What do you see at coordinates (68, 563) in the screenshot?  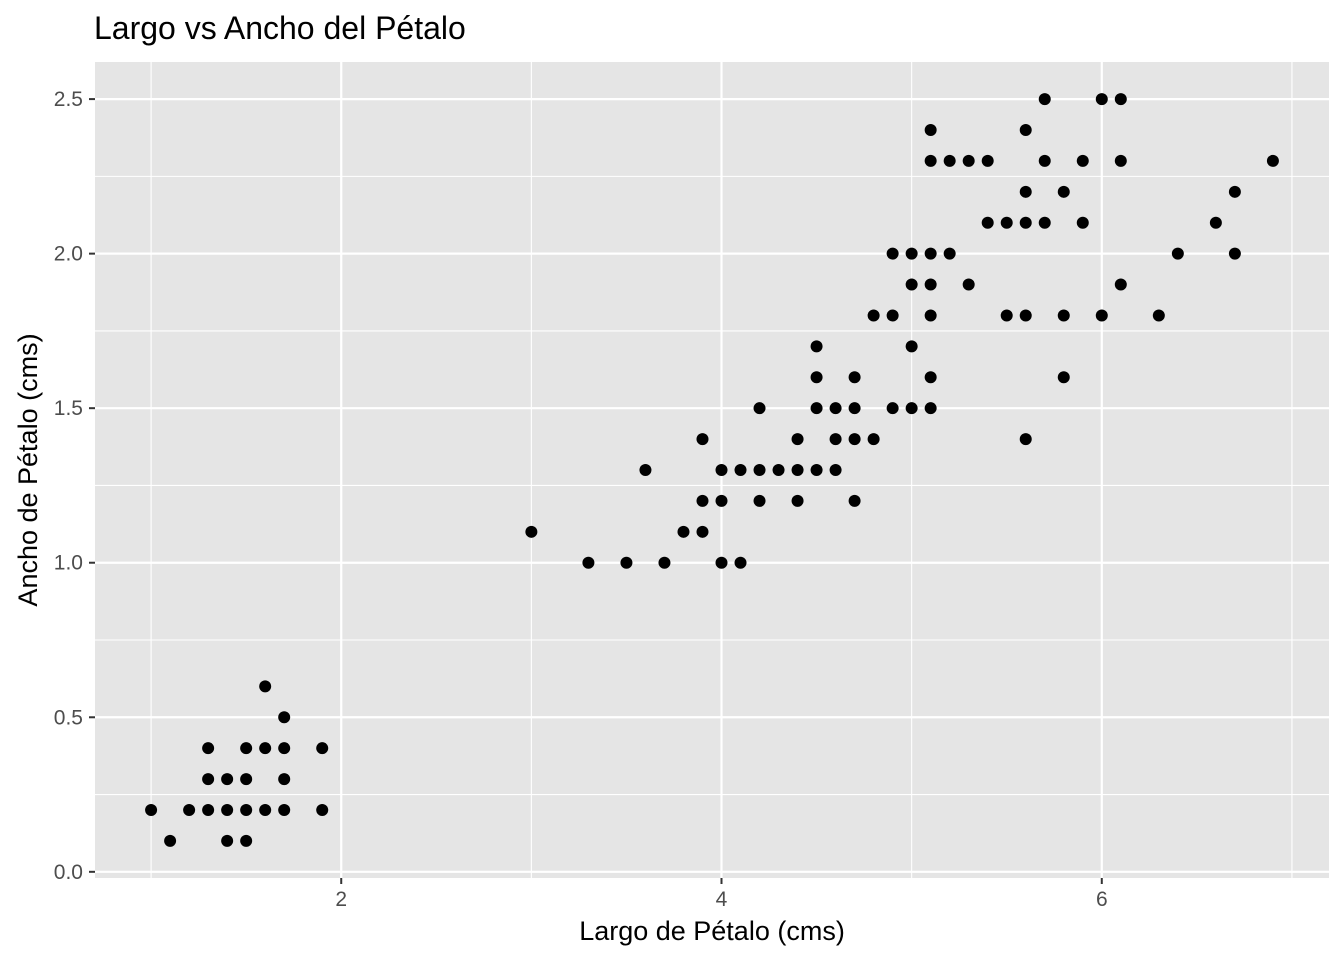 I see `y-tick-label: 1.0` at bounding box center [68, 563].